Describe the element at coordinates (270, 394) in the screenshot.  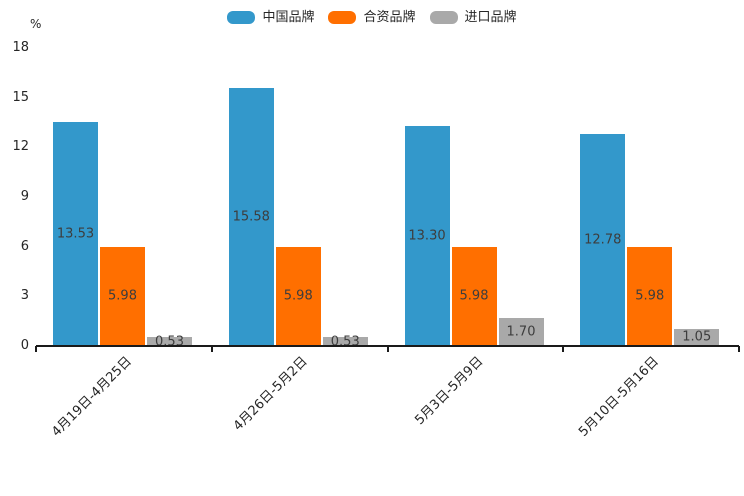
I see `x-category-label: 4月26日-5月2日` at that location.